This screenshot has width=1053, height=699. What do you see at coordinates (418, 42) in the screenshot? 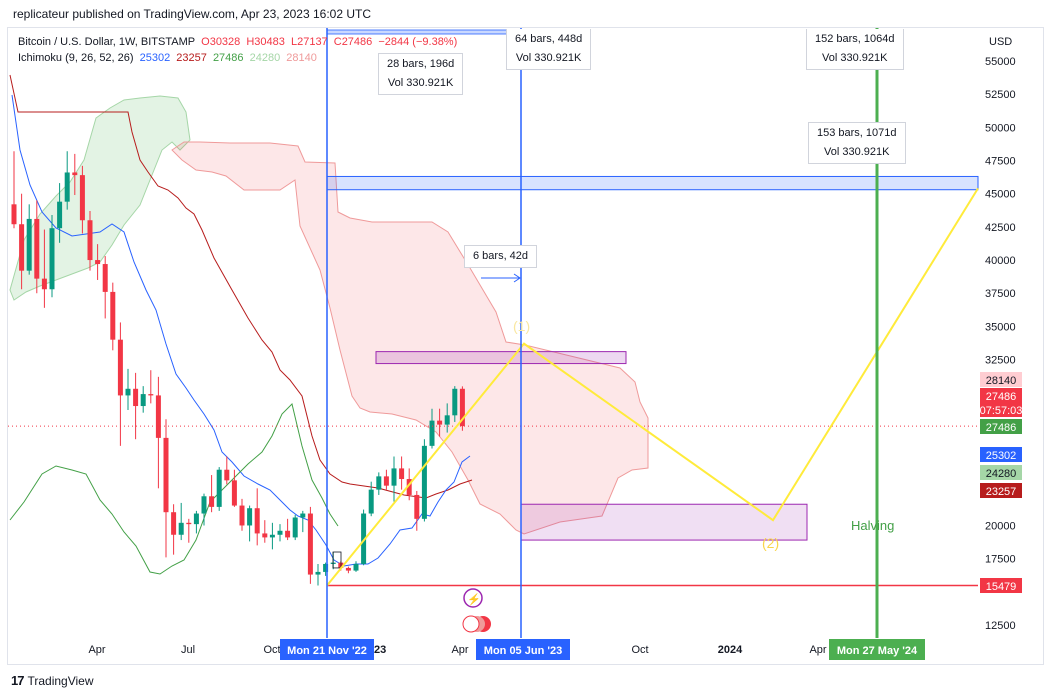
I see `ohlc-change: −2844 (−9.38%)` at bounding box center [418, 42].